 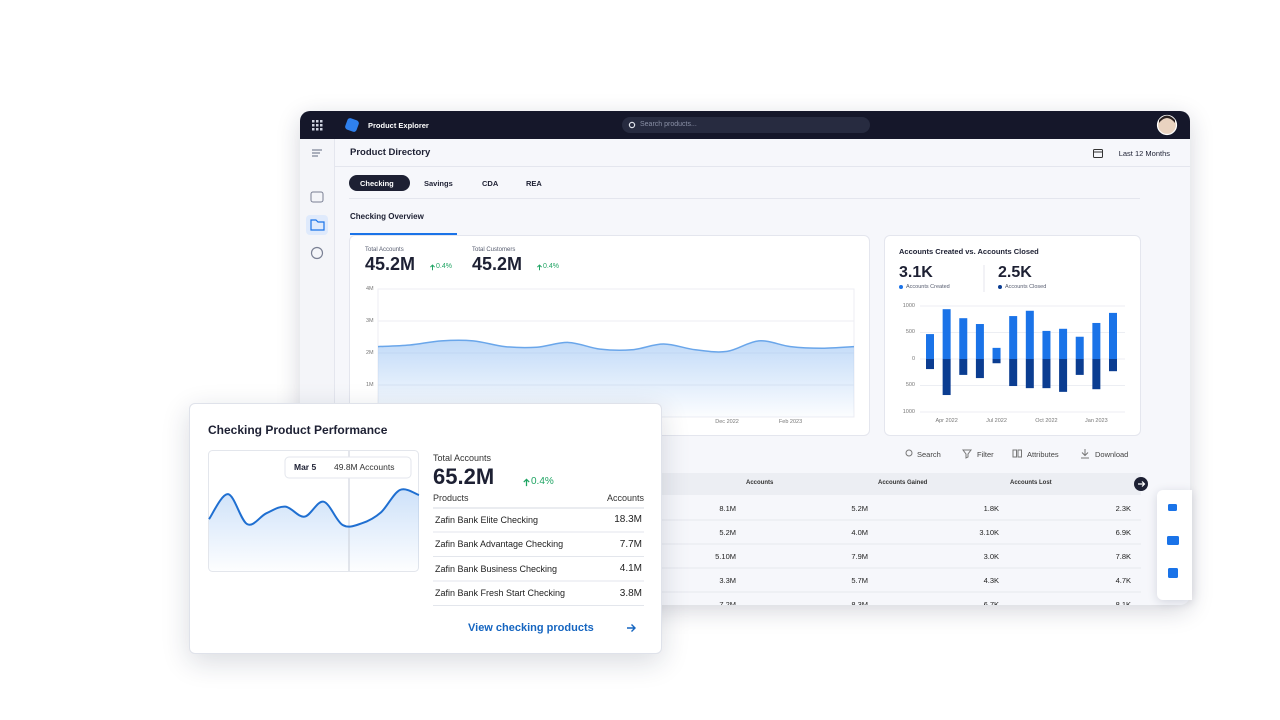 What do you see at coordinates (859, 580) in the screenshot?
I see `table-cell: 5.7M` at bounding box center [859, 580].